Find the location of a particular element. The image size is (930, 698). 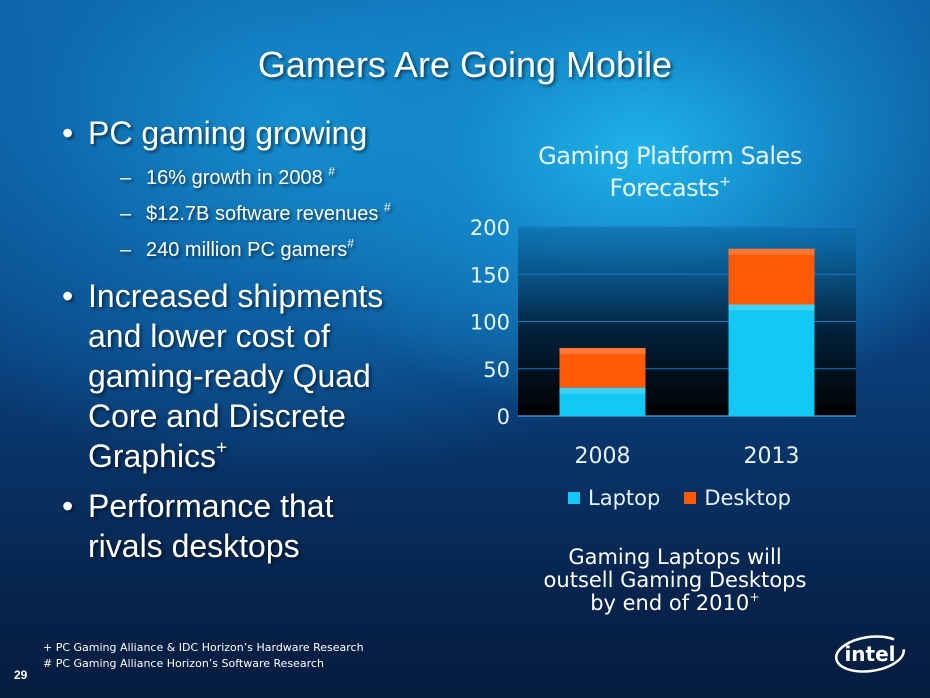

desktop-swatch-icon is located at coordinates (690, 498).